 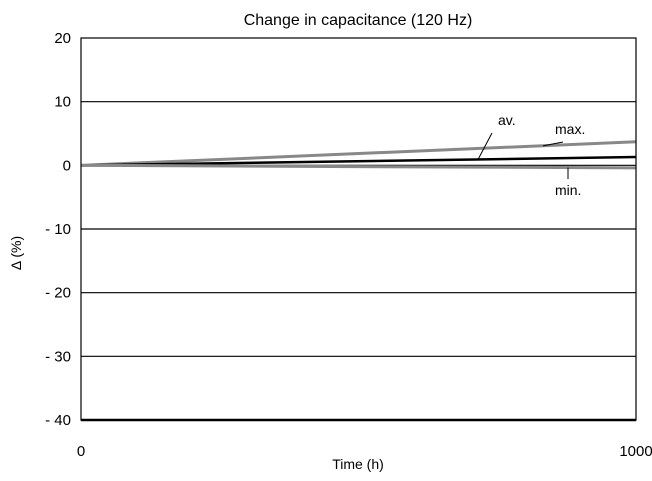 What do you see at coordinates (62, 102) in the screenshot?
I see `y-tick-label: 10` at bounding box center [62, 102].